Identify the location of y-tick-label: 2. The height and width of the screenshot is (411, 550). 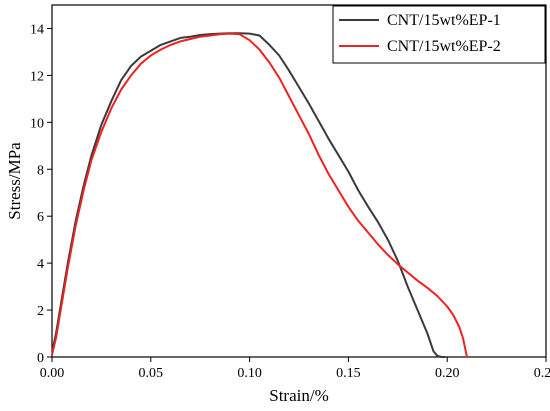
(40, 311).